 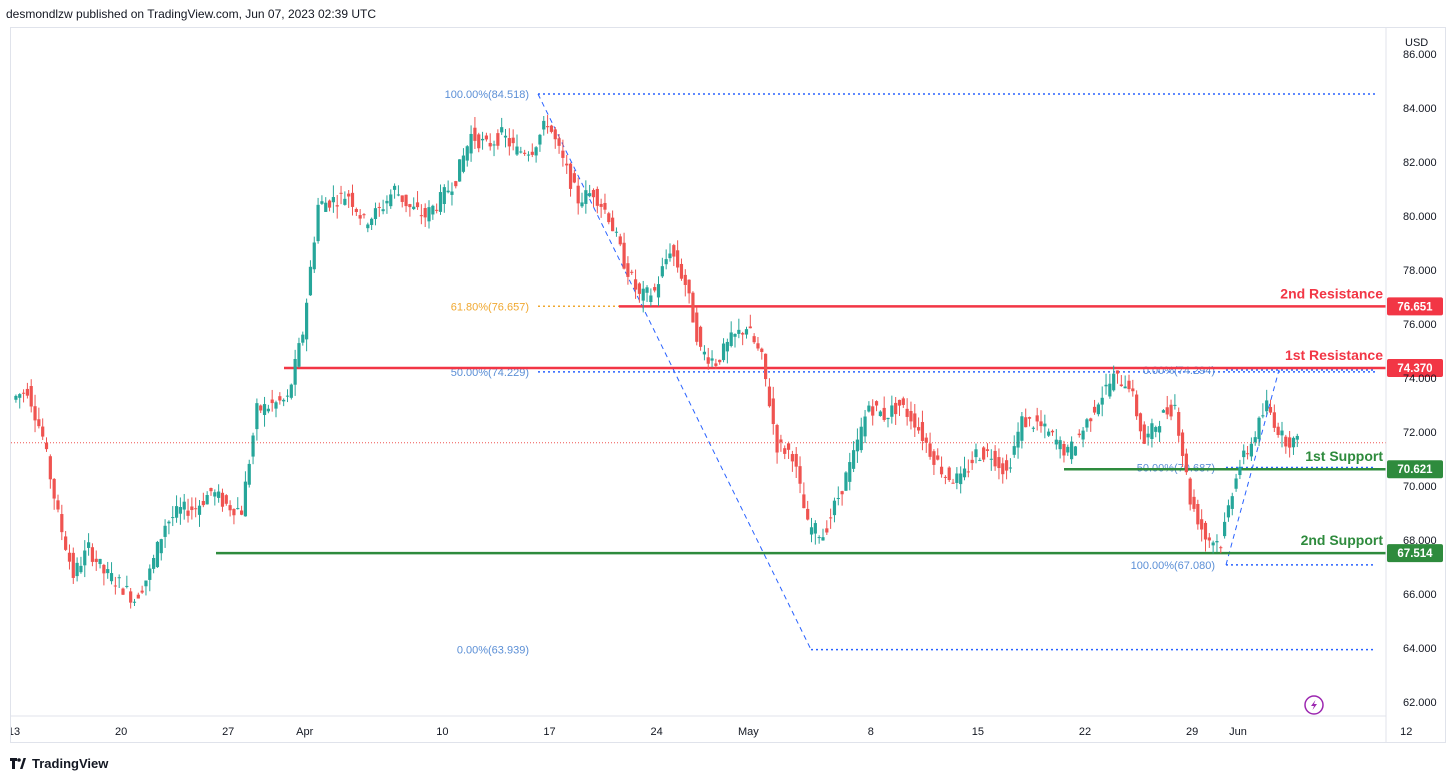 What do you see at coordinates (1420, 109) in the screenshot?
I see `y-tick-label: 84.000` at bounding box center [1420, 109].